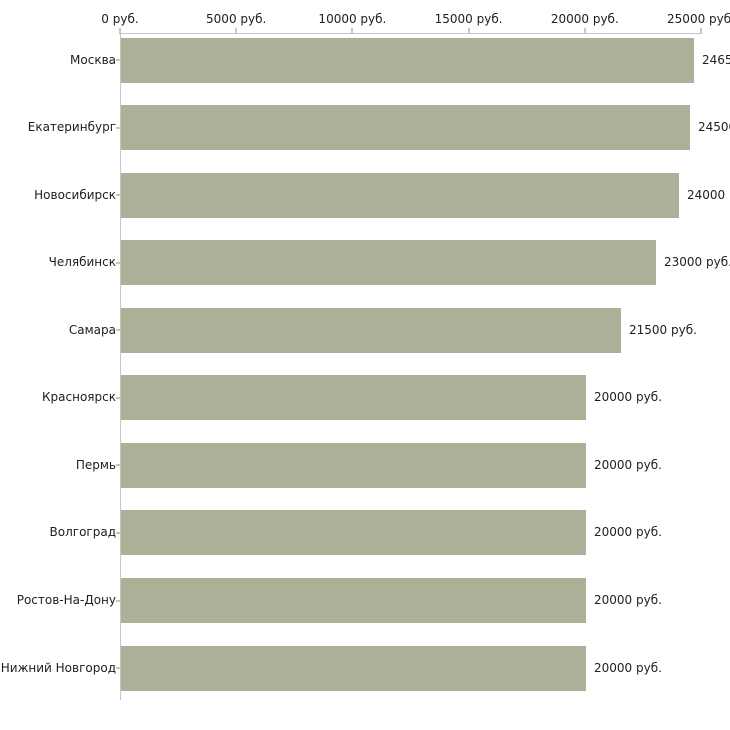 The width and height of the screenshot is (730, 730). What do you see at coordinates (352, 19) in the screenshot?
I see `x-tick-label: 10000 руб.` at bounding box center [352, 19].